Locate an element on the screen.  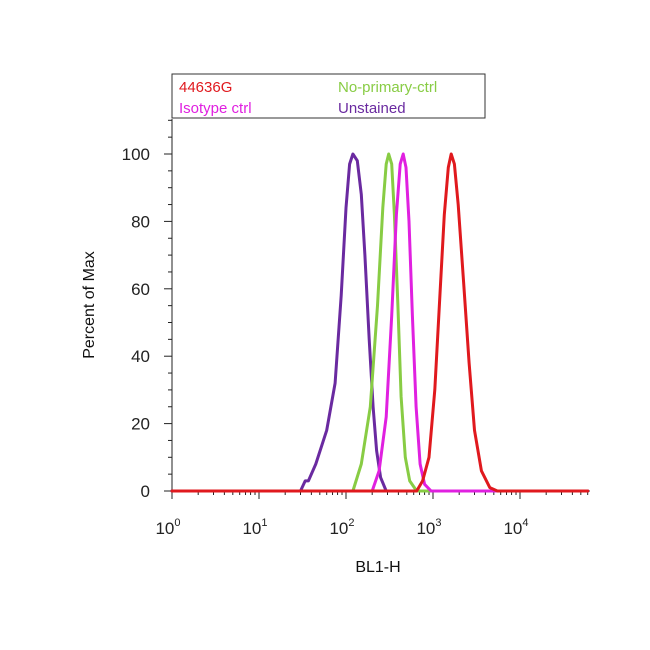
y-axis-ticks: 0 20 40 60 80 100 is located at coordinates (147, 310).